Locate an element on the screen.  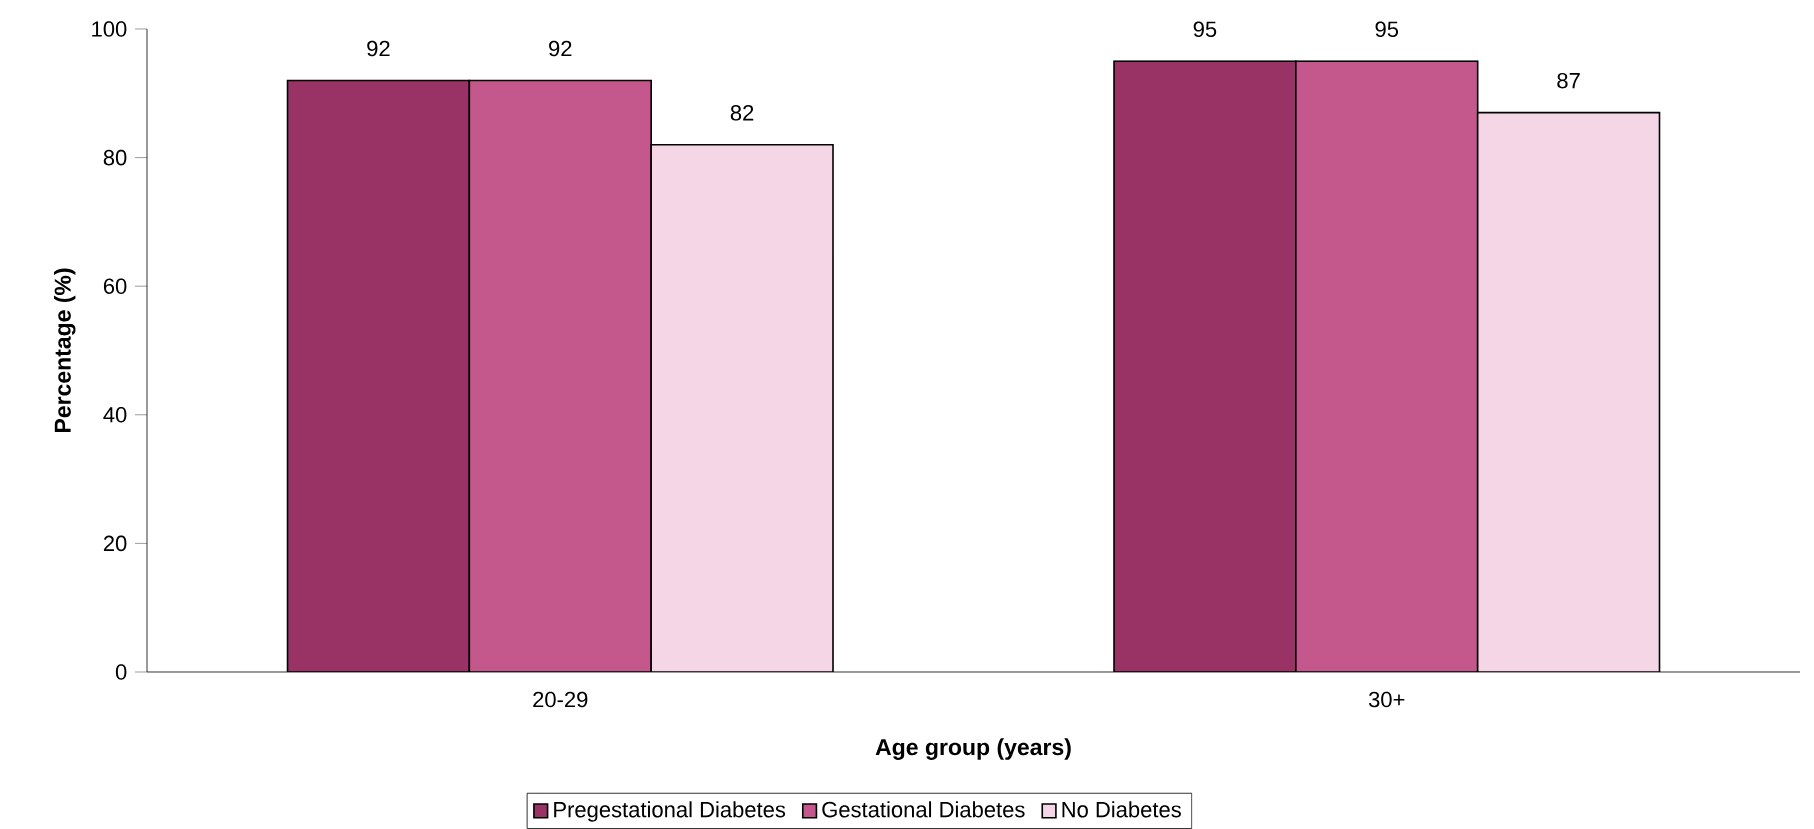
y-tick-label: 100 is located at coordinates (109, 29).